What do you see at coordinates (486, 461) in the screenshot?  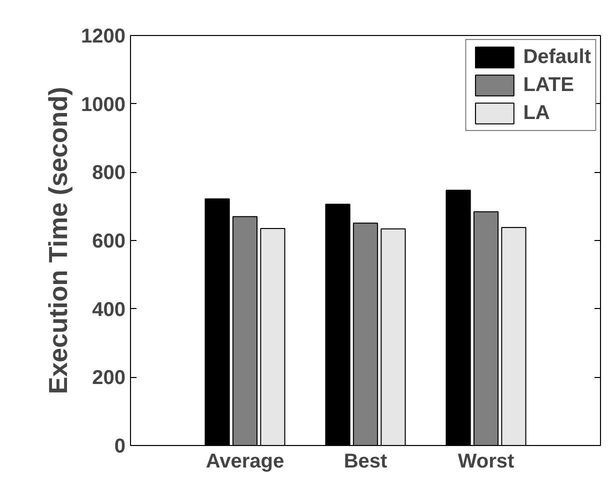 I see `x-tick-label: Worst` at bounding box center [486, 461].